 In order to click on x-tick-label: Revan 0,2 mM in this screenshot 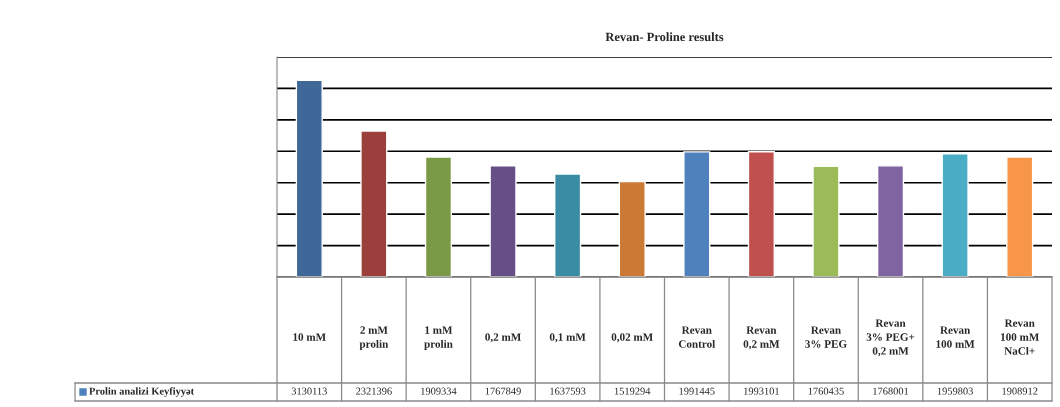, I will do `click(761, 338)`.